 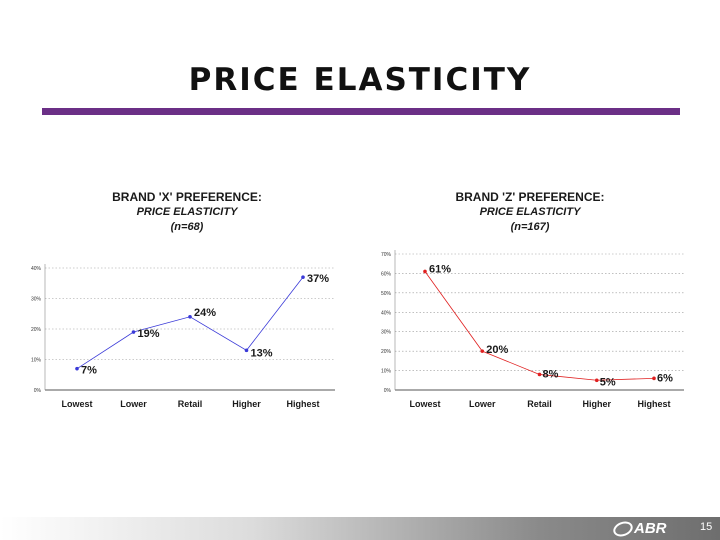 What do you see at coordinates (539, 326) in the screenshot?
I see `chart-z-series-line` at bounding box center [539, 326].